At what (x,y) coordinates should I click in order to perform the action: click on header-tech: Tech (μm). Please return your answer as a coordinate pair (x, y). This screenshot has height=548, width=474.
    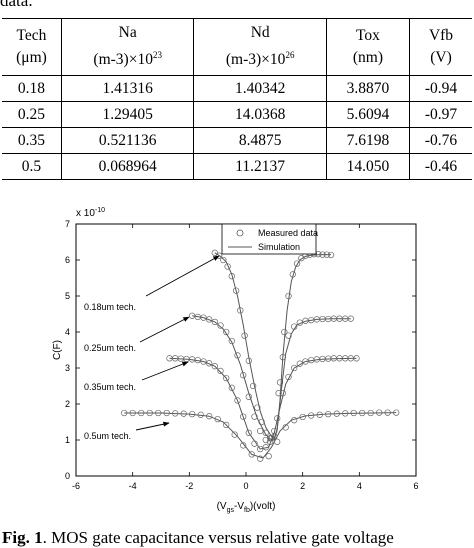
    Looking at the image, I should click on (31, 46).